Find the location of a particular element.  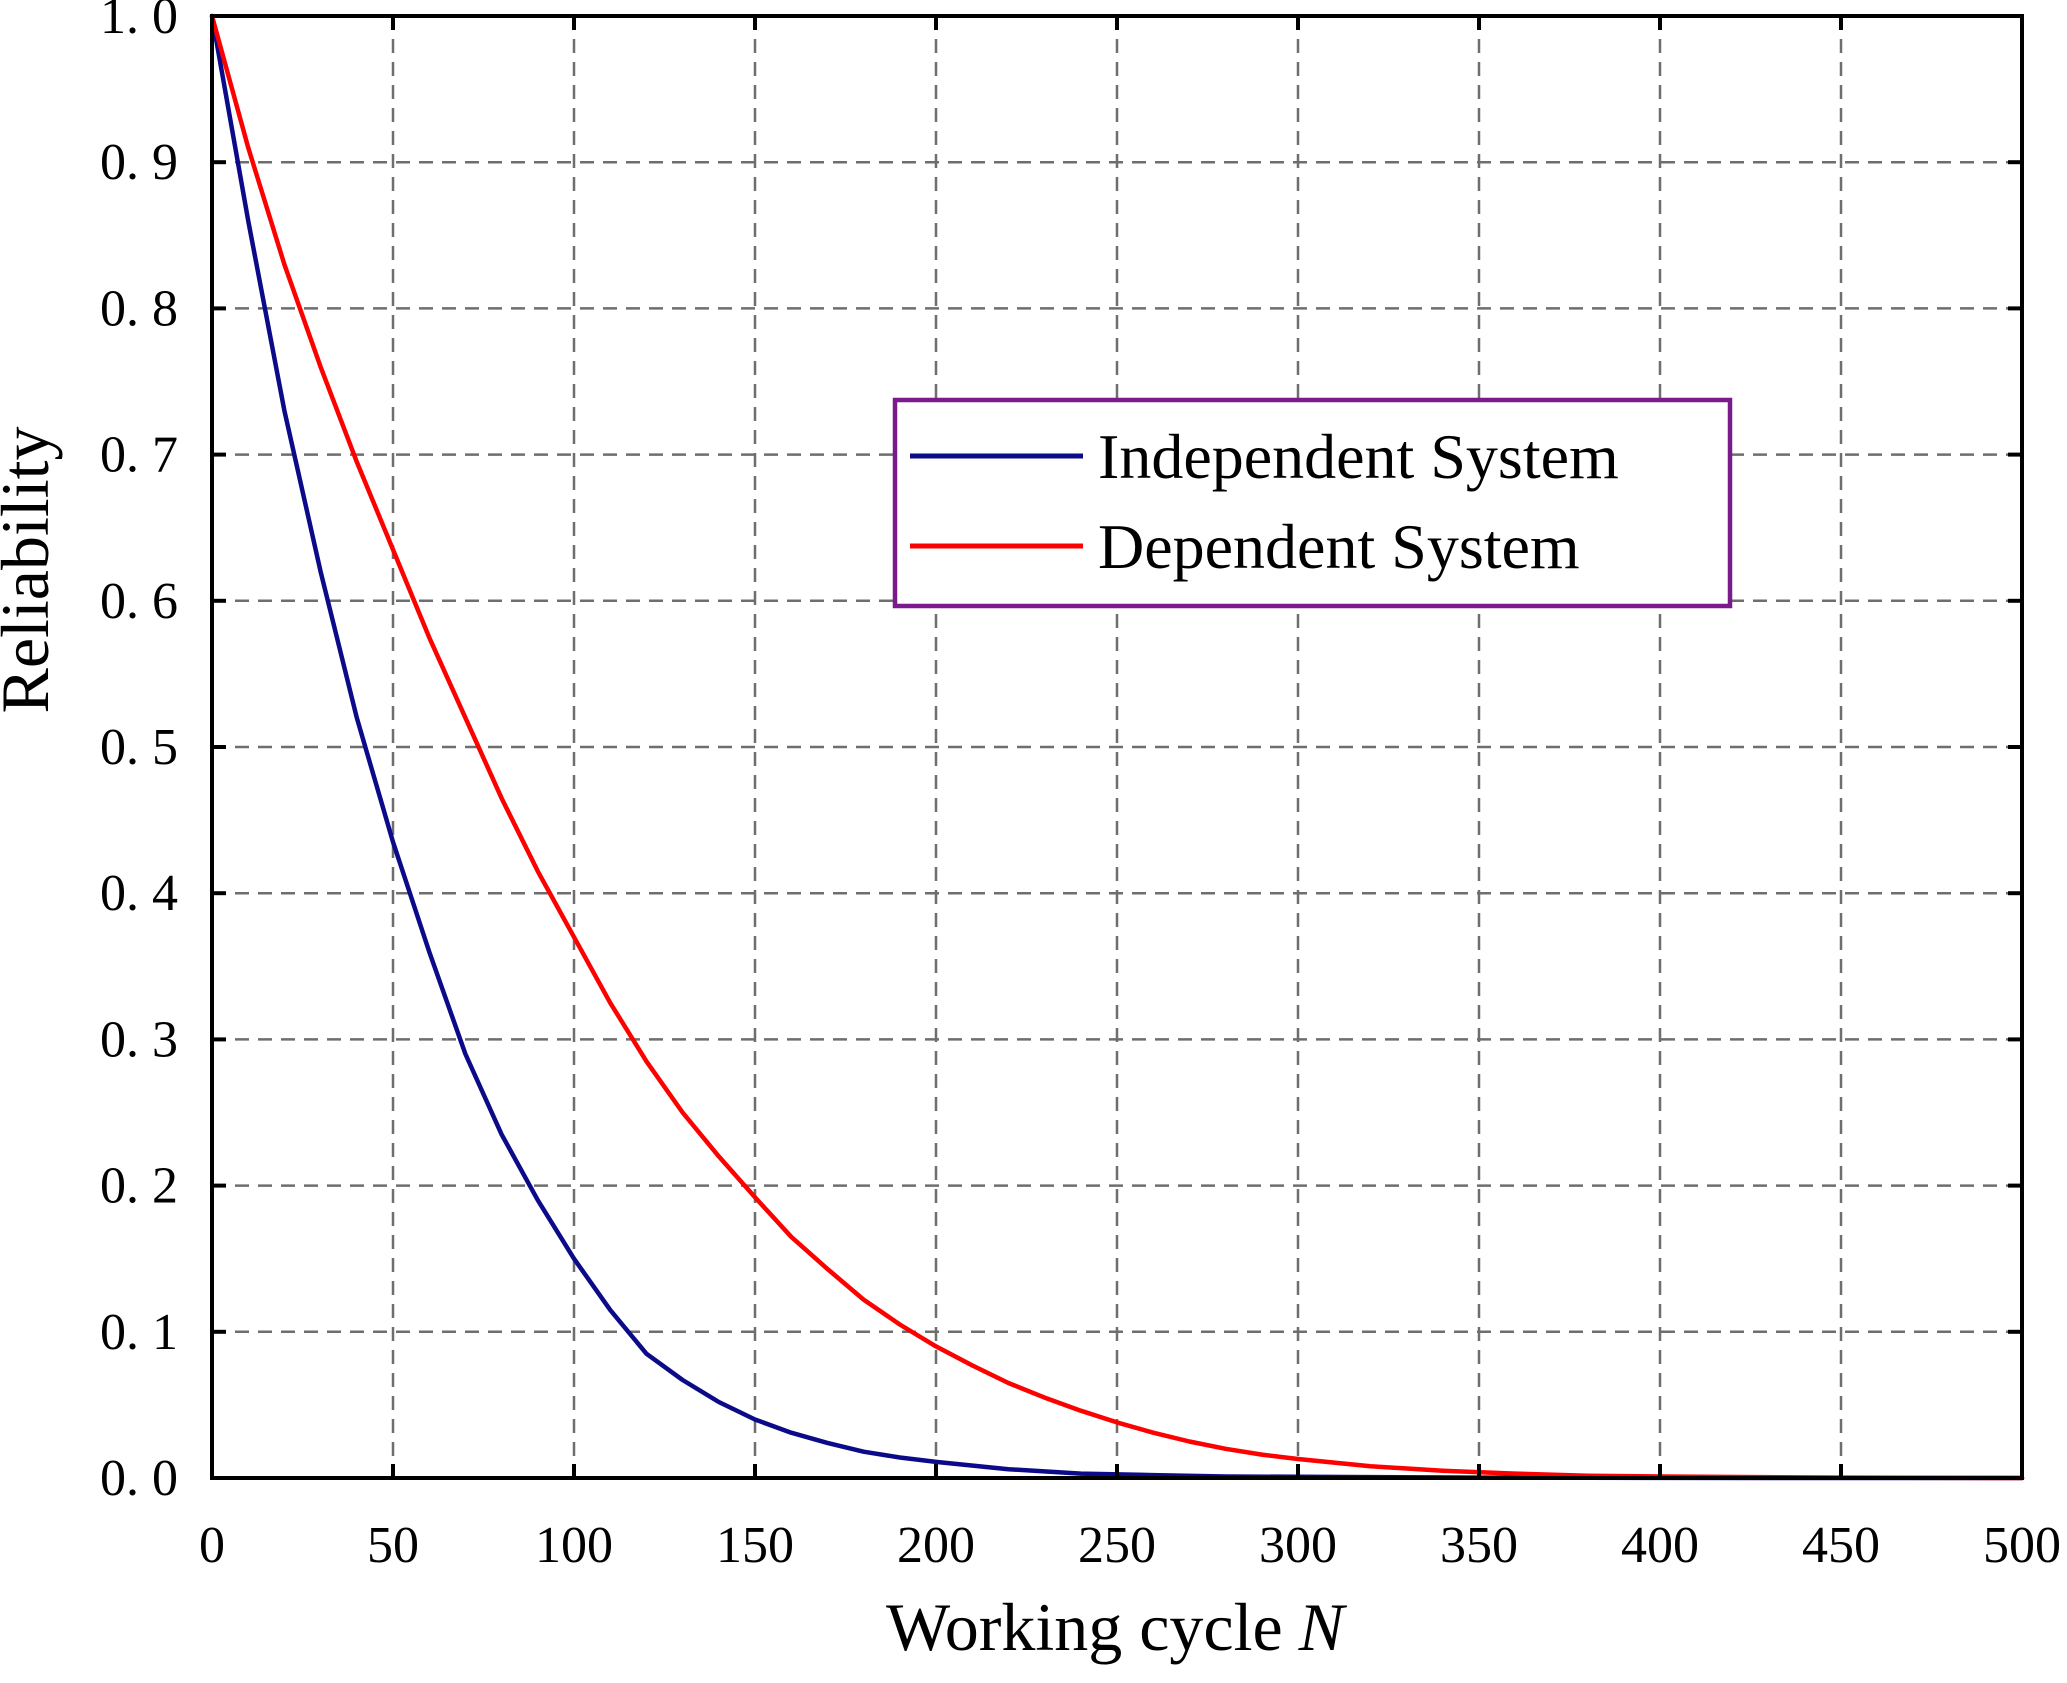

x-tick-label: 350 is located at coordinates (1479, 1545).